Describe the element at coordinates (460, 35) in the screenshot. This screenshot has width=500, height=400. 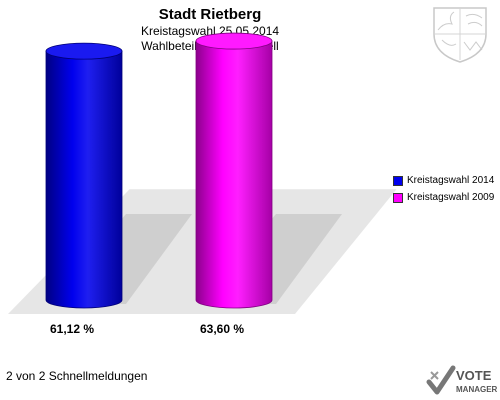
I see `coat-of-arms-icon` at that location.